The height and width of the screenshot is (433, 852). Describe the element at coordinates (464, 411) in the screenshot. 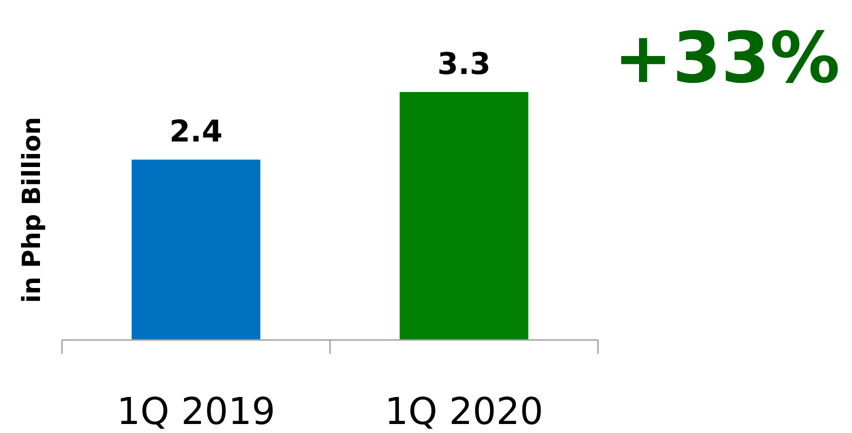

I see `x-tick-label: 1Q 2020` at that location.